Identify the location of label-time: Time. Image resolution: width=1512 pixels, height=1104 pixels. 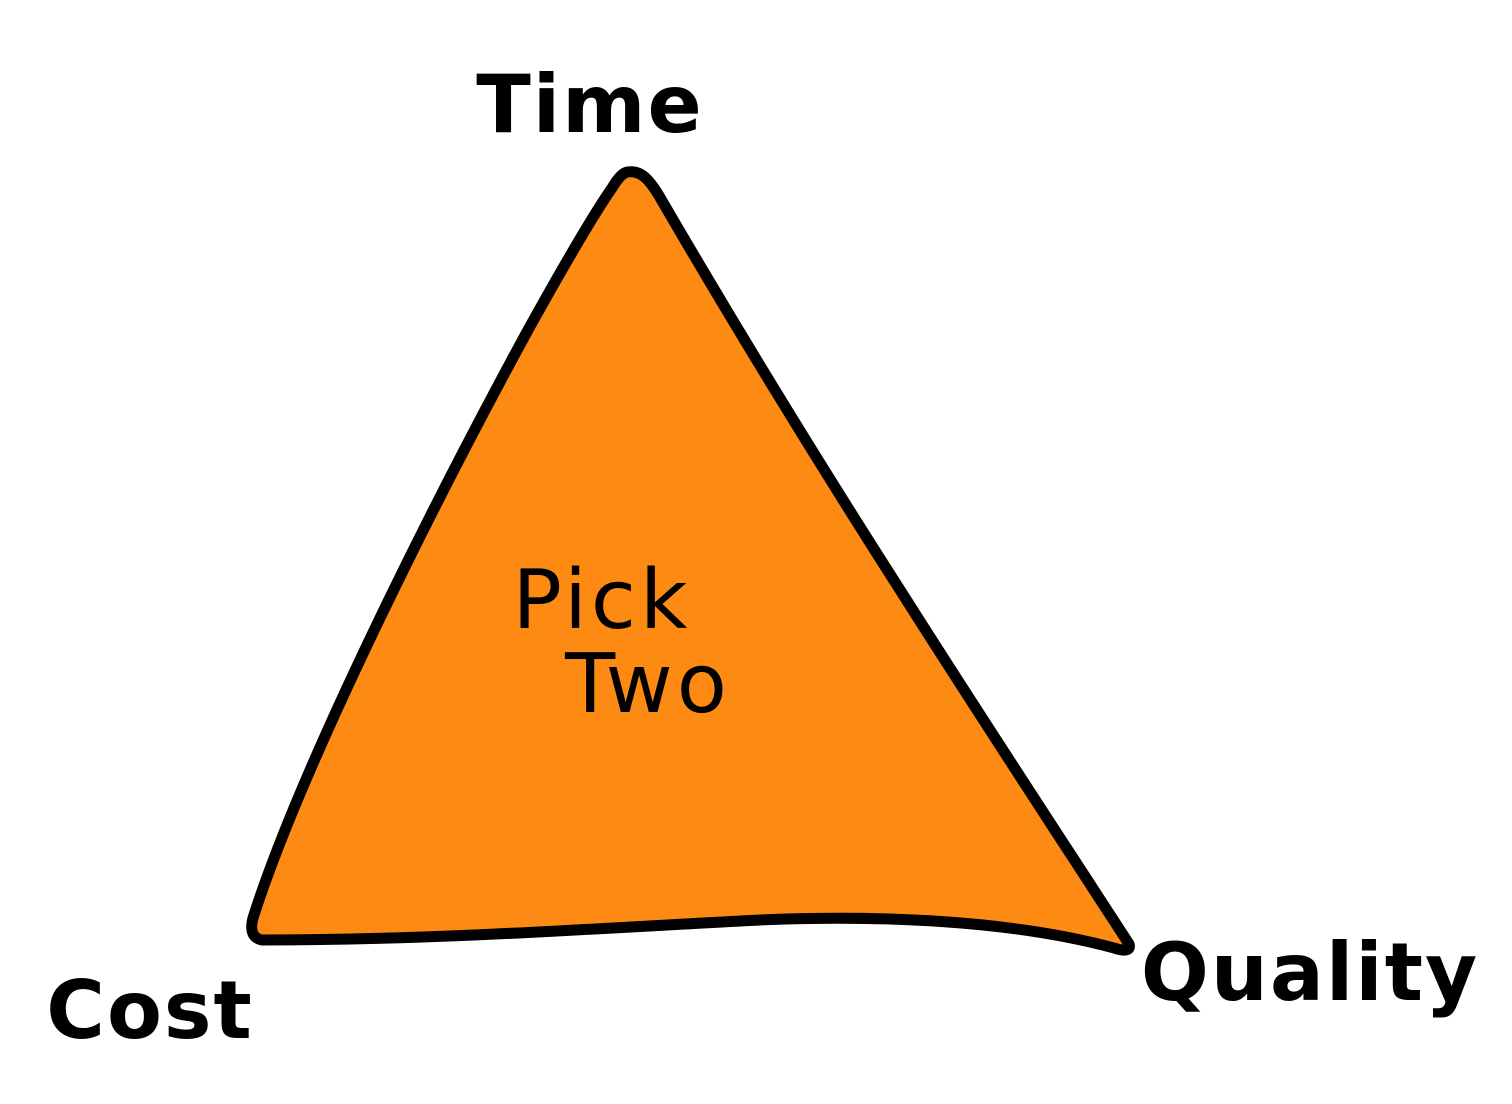
(590, 104).